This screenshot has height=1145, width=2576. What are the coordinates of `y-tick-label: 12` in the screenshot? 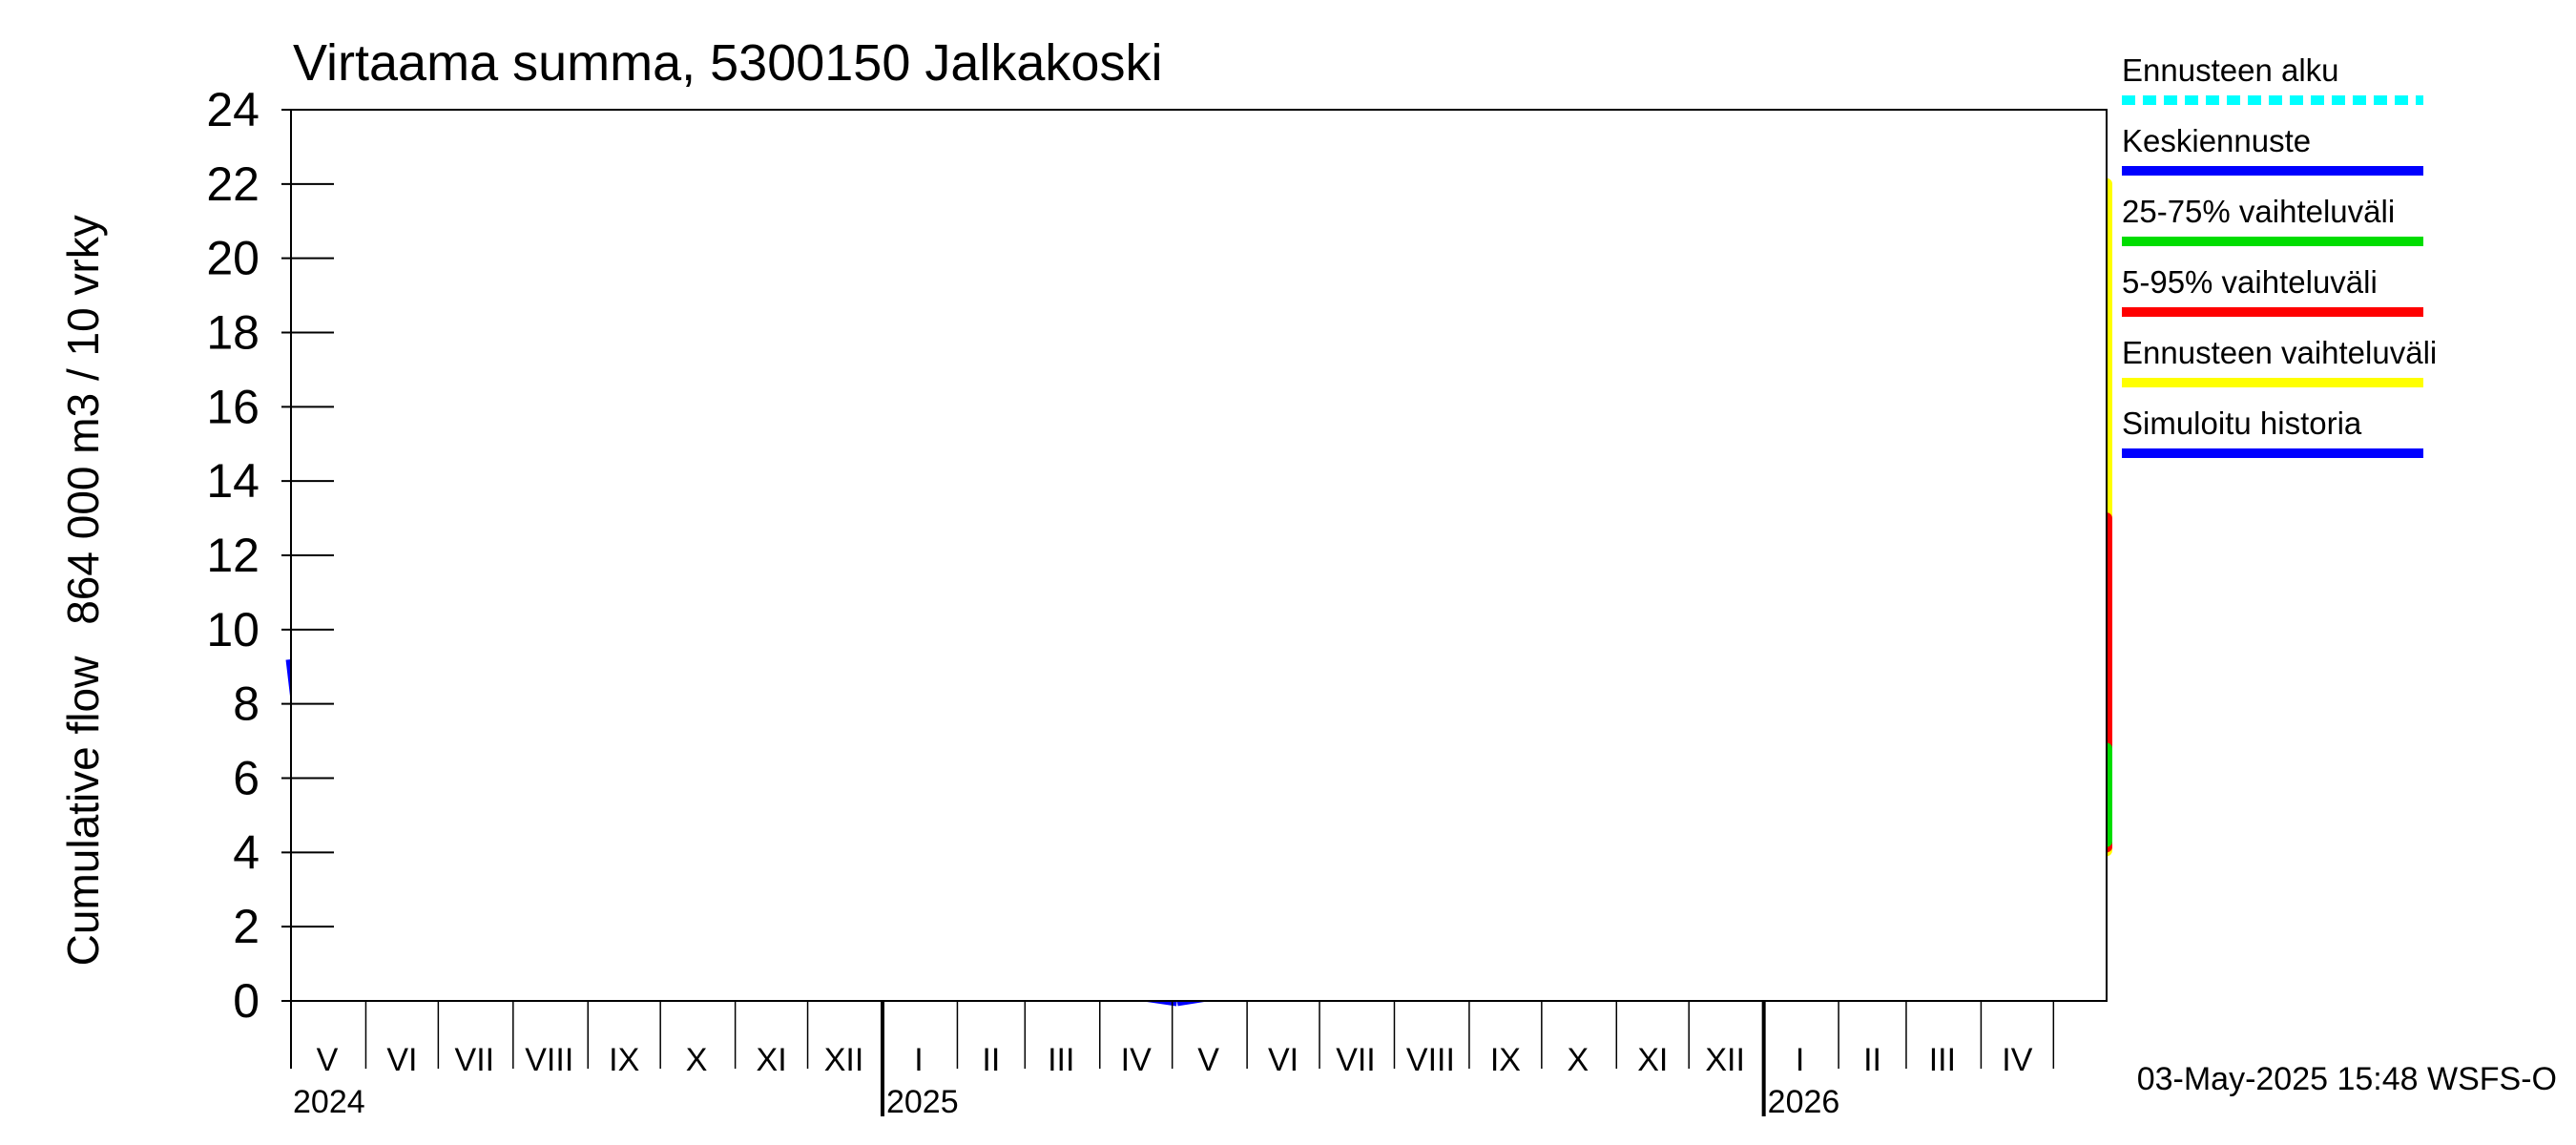 It's located at (233, 555).